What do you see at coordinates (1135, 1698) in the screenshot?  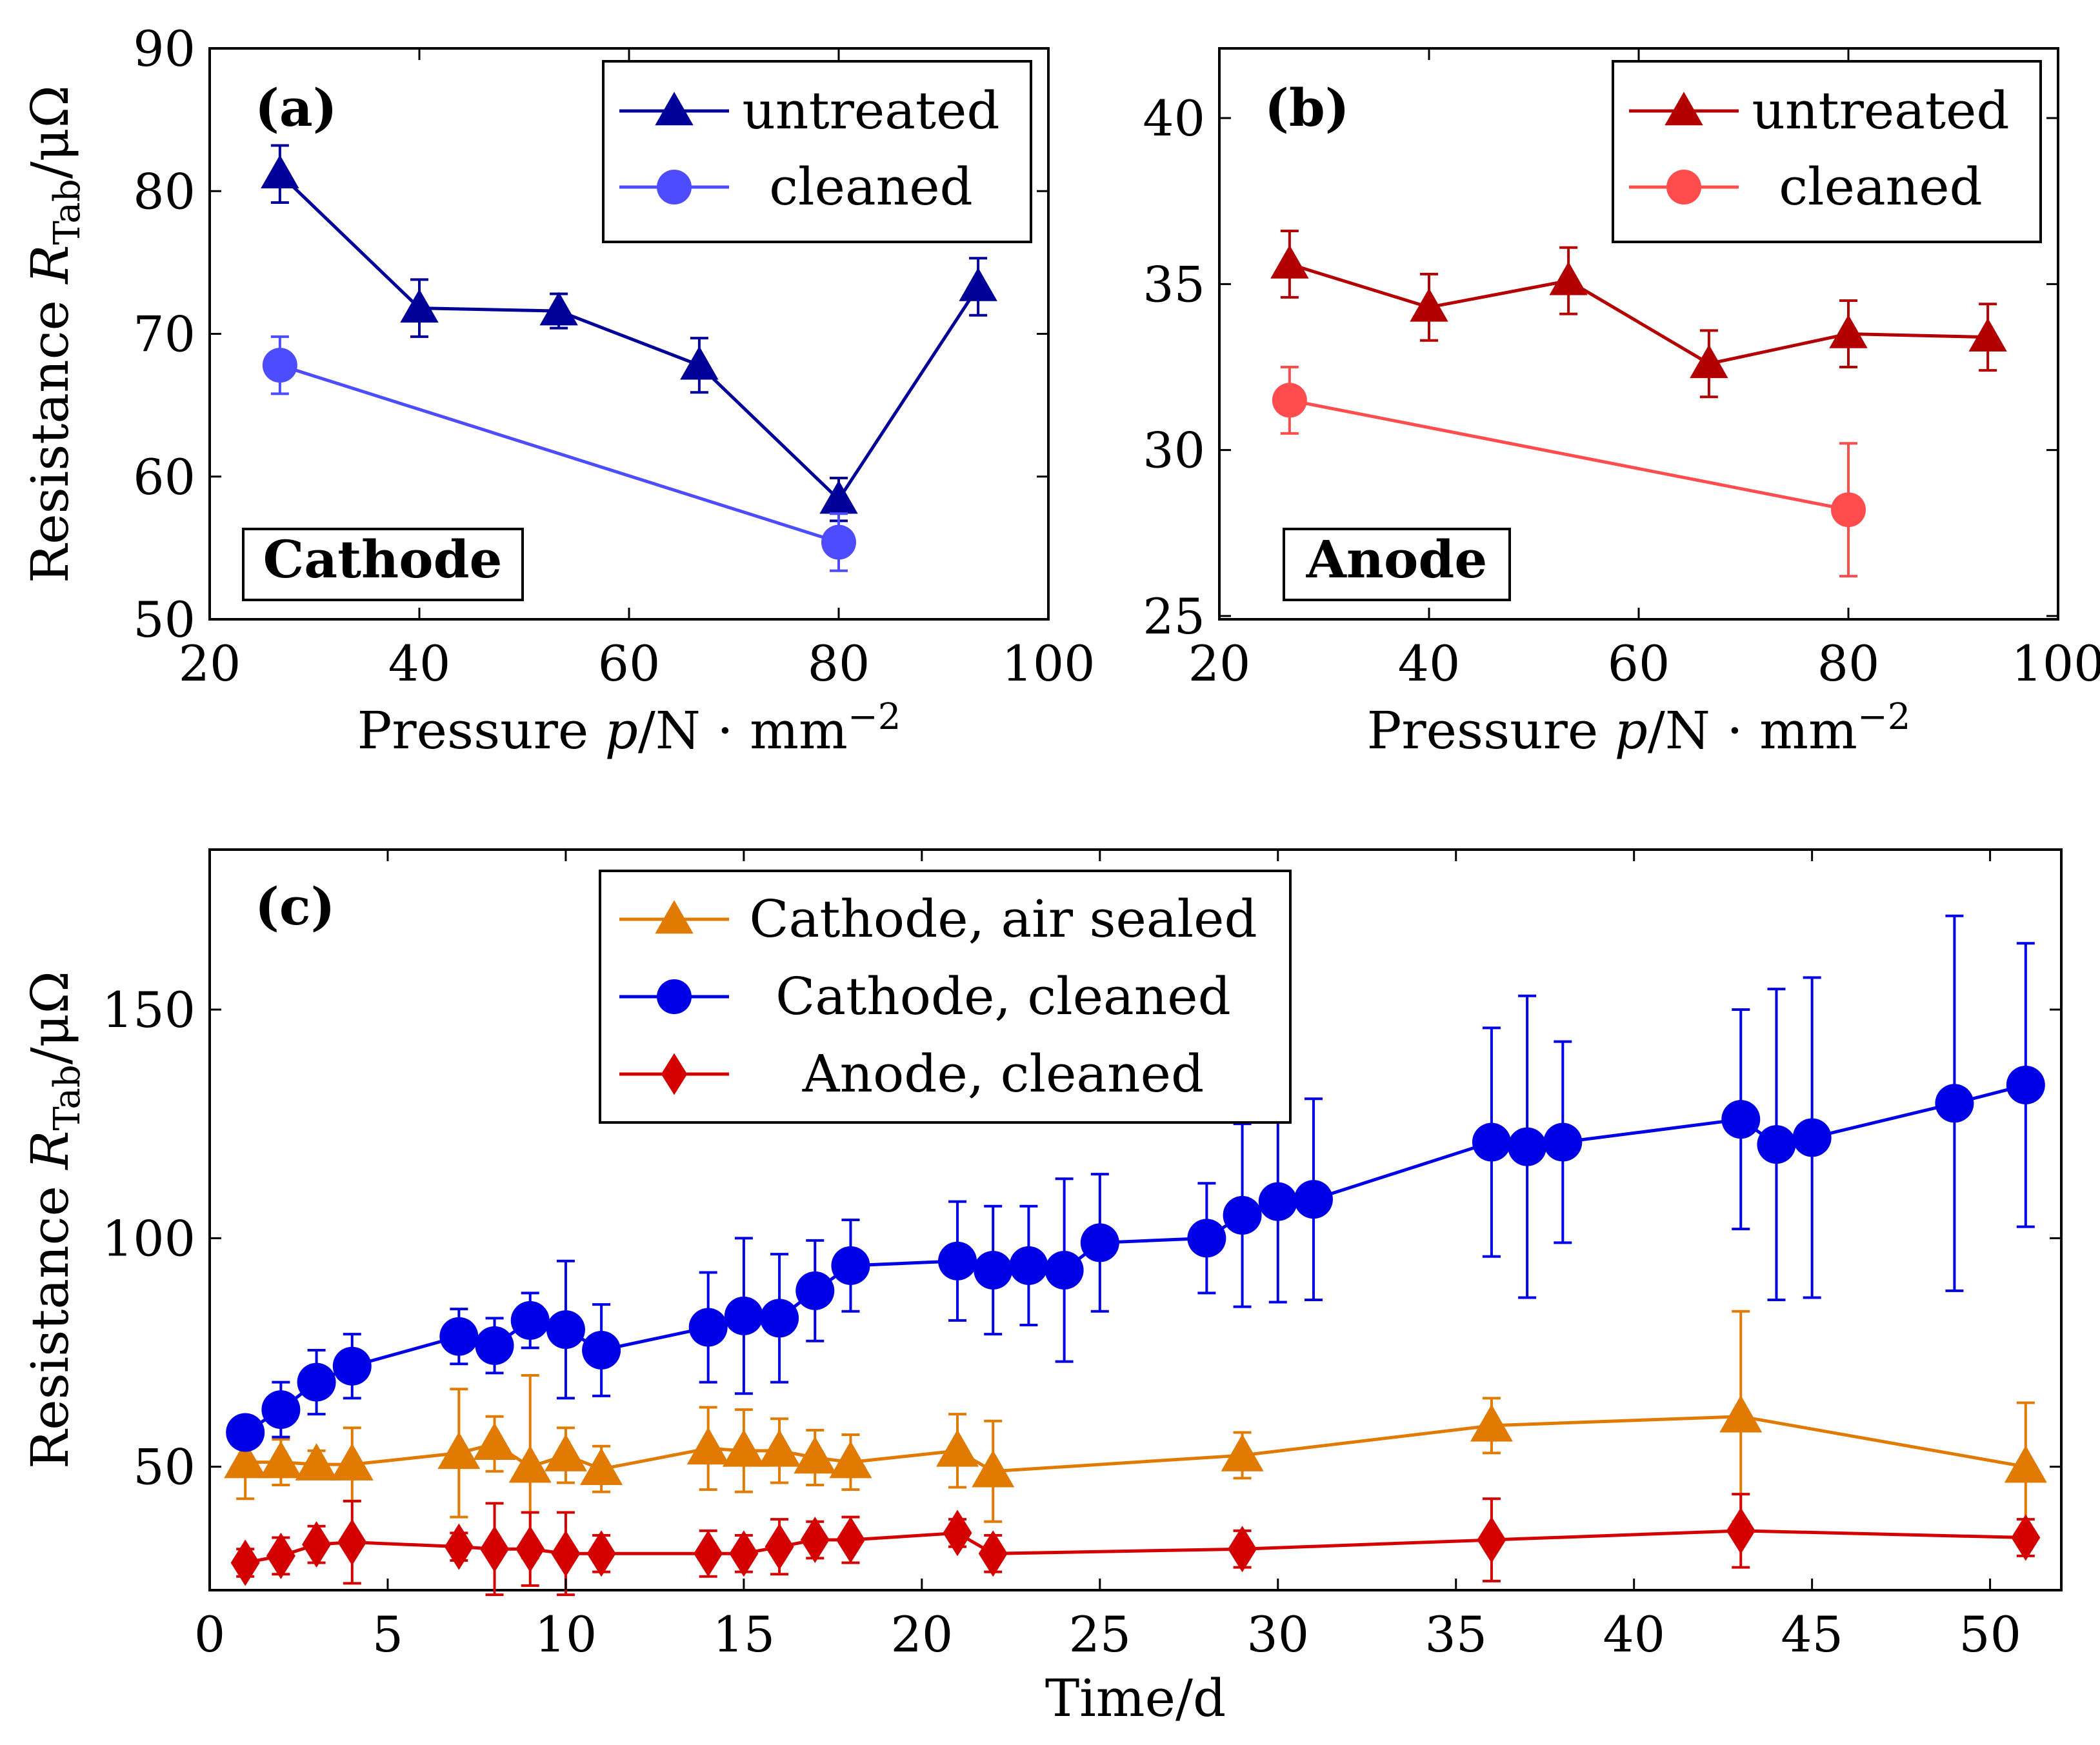 I see `panel-c-xlabel: Time/d` at bounding box center [1135, 1698].